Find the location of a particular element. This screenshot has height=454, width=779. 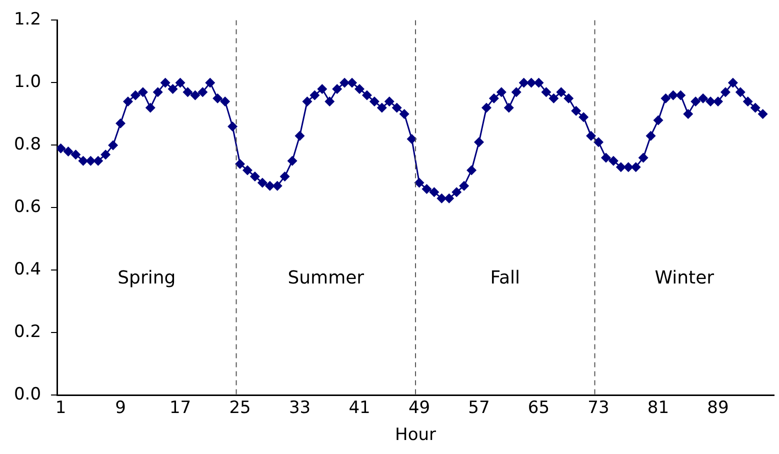

x-tick-label: 89 is located at coordinates (718, 408).